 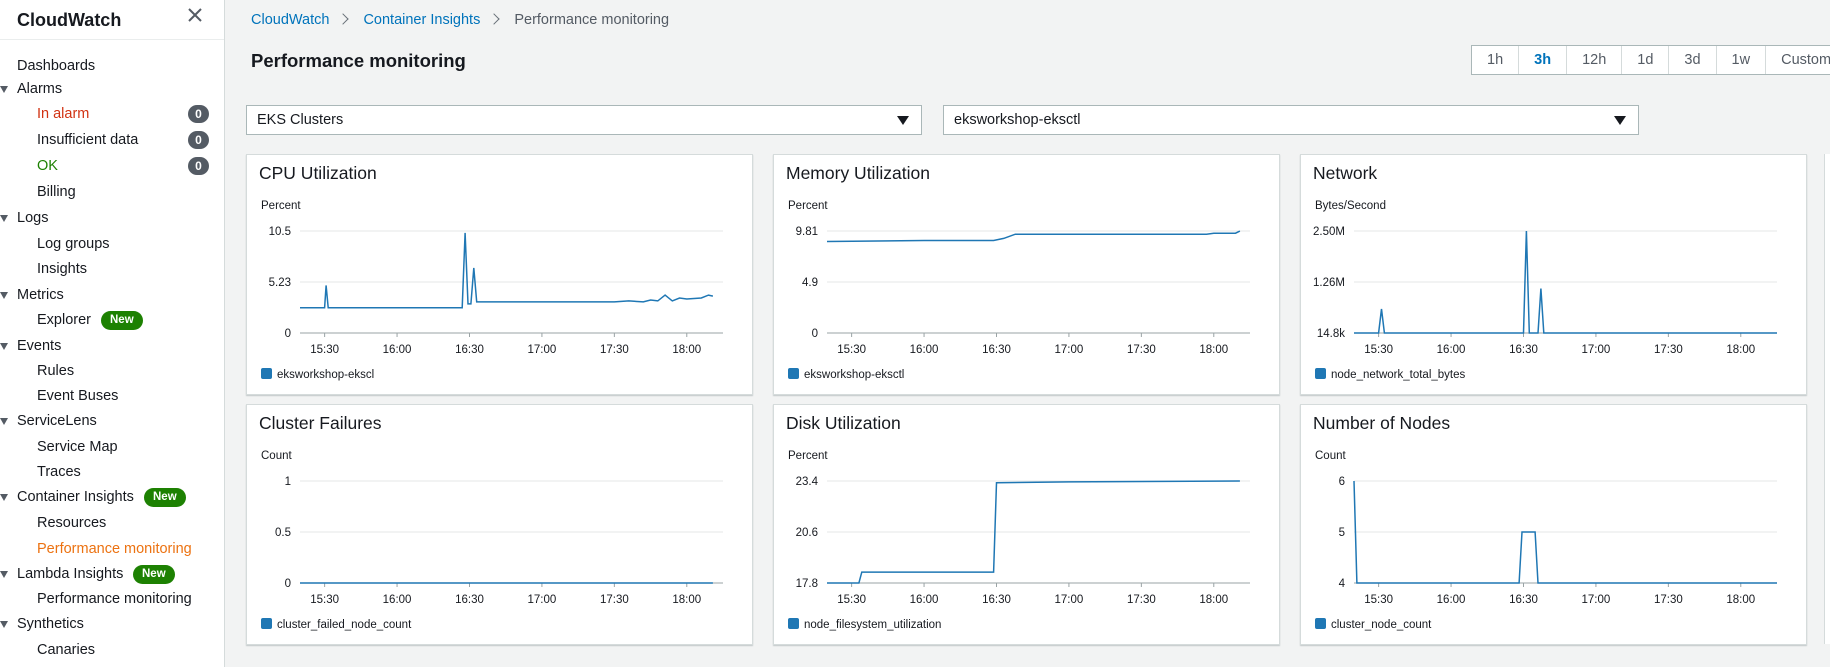 What do you see at coordinates (112, 140) in the screenshot?
I see `sidebar-item-insufficient-data: Insufficient data 0` at bounding box center [112, 140].